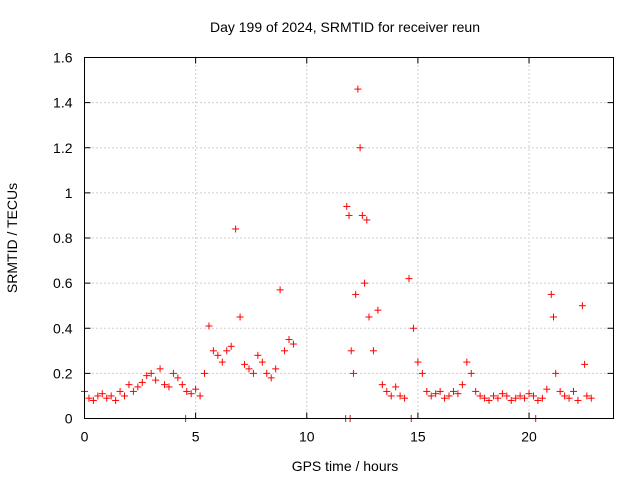  What do you see at coordinates (307, 437) in the screenshot?
I see `x-tick-label: 10` at bounding box center [307, 437].